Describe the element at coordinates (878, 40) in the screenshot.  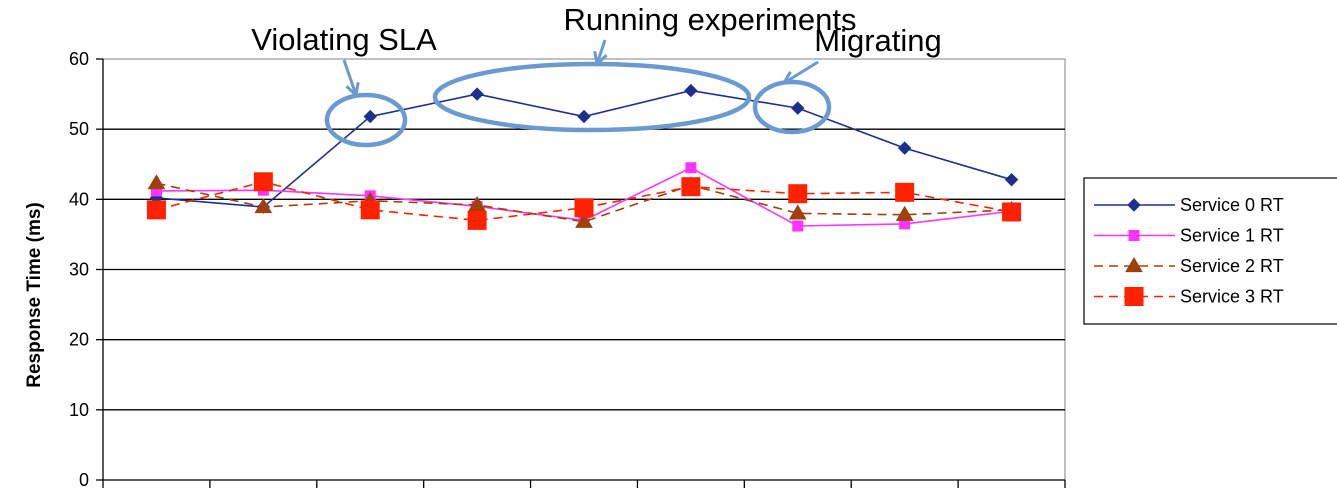
I see `annotation-label: Migrating` at that location.